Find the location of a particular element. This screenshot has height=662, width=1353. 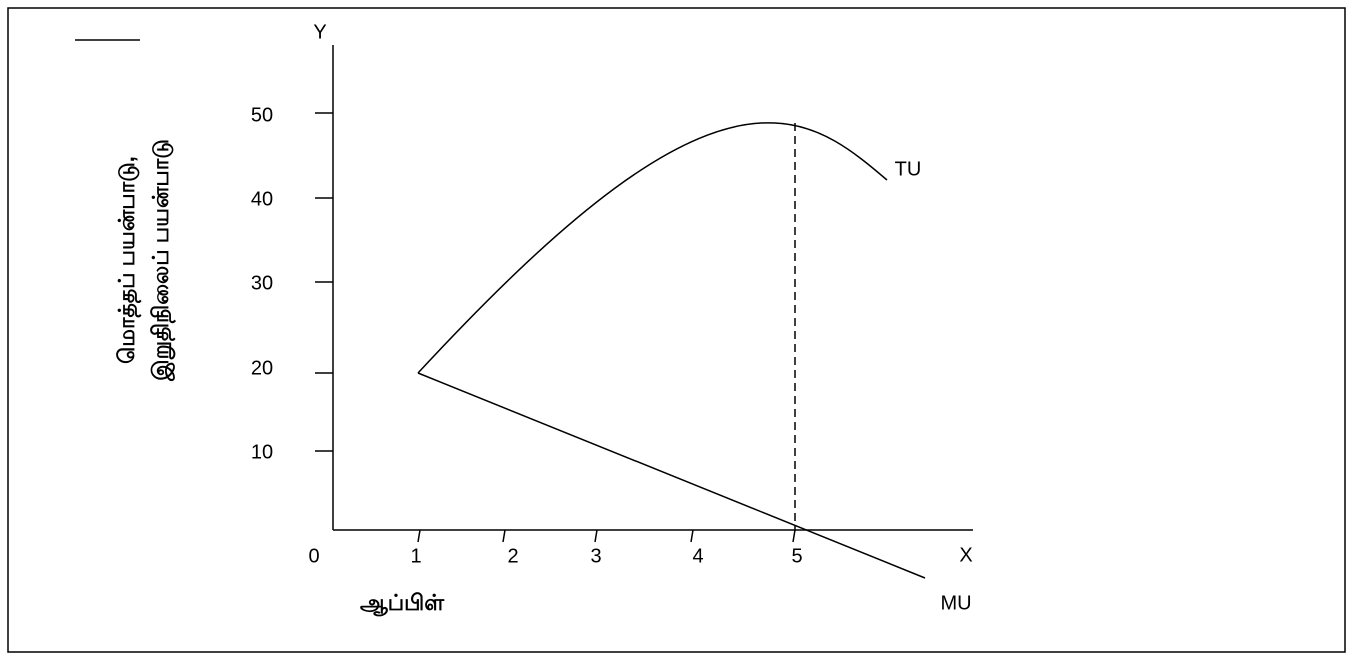

y-tick-label: 50 is located at coordinates (262, 115).